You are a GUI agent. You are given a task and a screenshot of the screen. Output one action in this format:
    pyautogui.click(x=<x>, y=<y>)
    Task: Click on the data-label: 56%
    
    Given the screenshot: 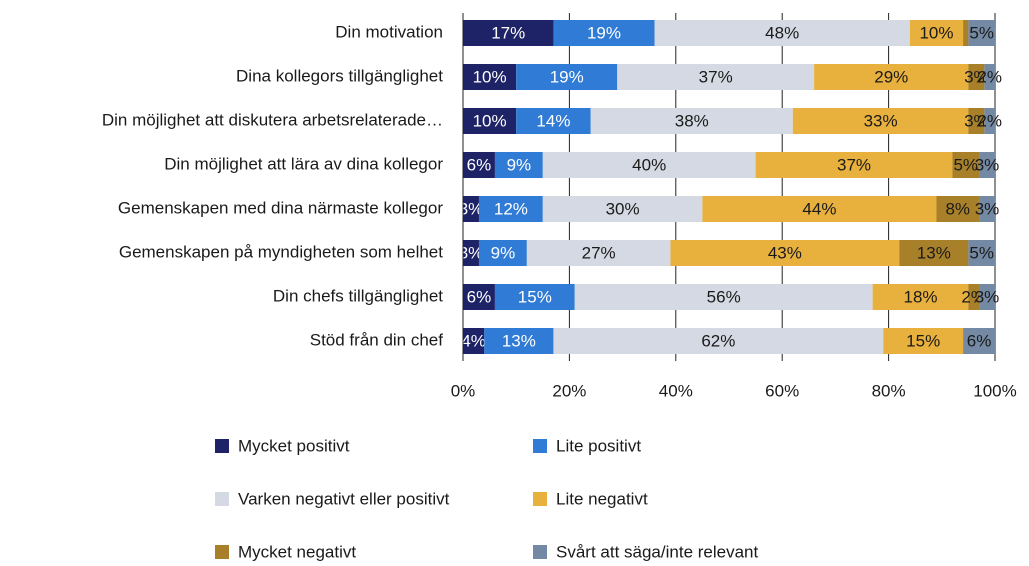 What is the action you would take?
    pyautogui.click(x=724, y=296)
    